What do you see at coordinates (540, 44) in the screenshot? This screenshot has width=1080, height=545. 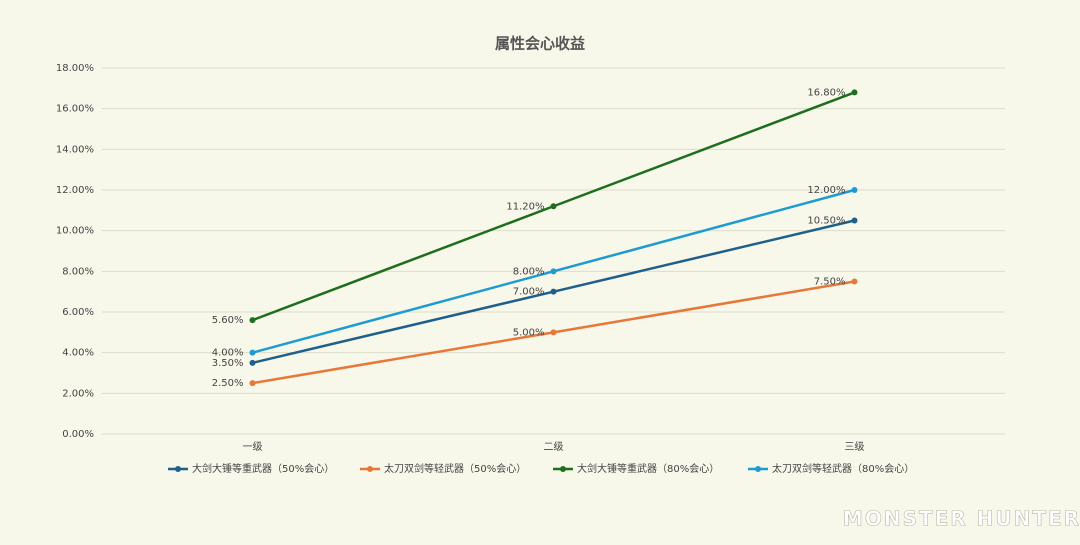 I see `chart-title: 属性会心收益` at bounding box center [540, 44].